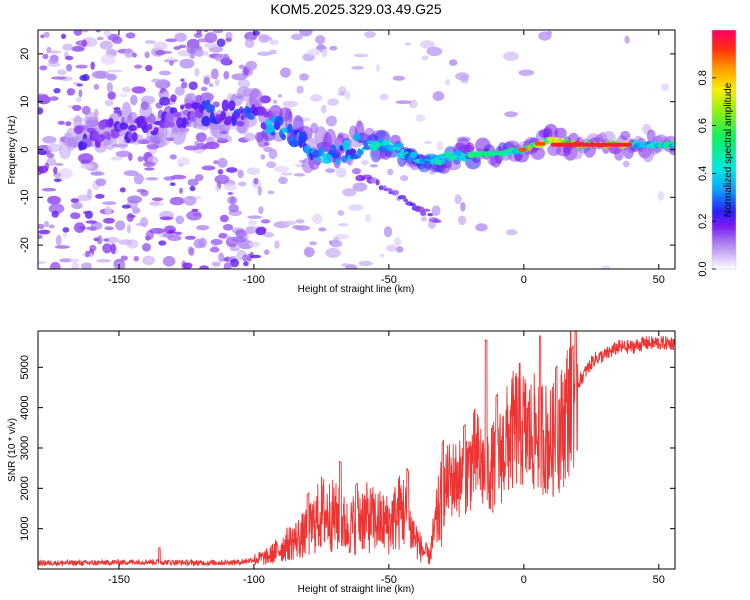 The width and height of the screenshot is (750, 600). Describe the element at coordinates (522, 149) in the screenshot. I see `spectrogram-peak-band` at that location.